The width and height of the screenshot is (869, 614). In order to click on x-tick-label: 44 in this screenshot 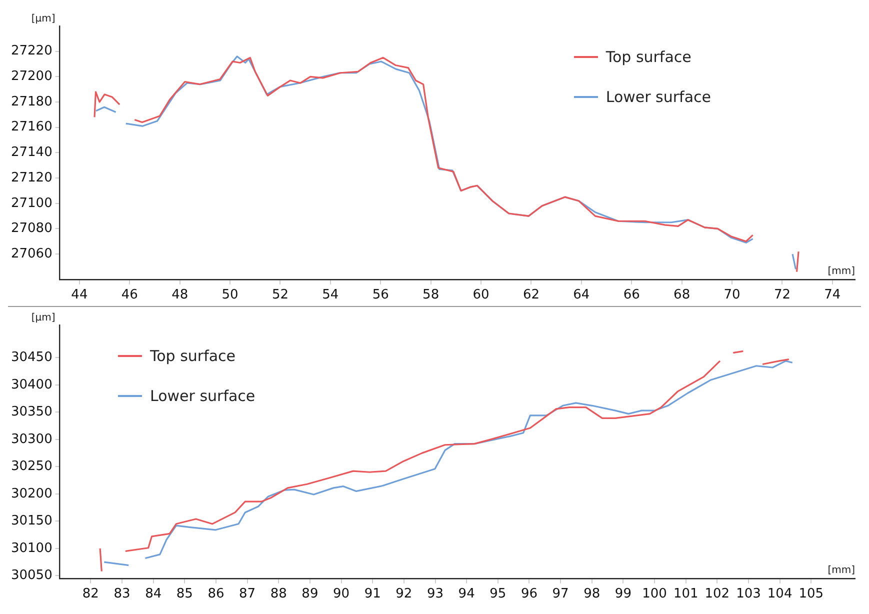, I will do `click(79, 295)`.